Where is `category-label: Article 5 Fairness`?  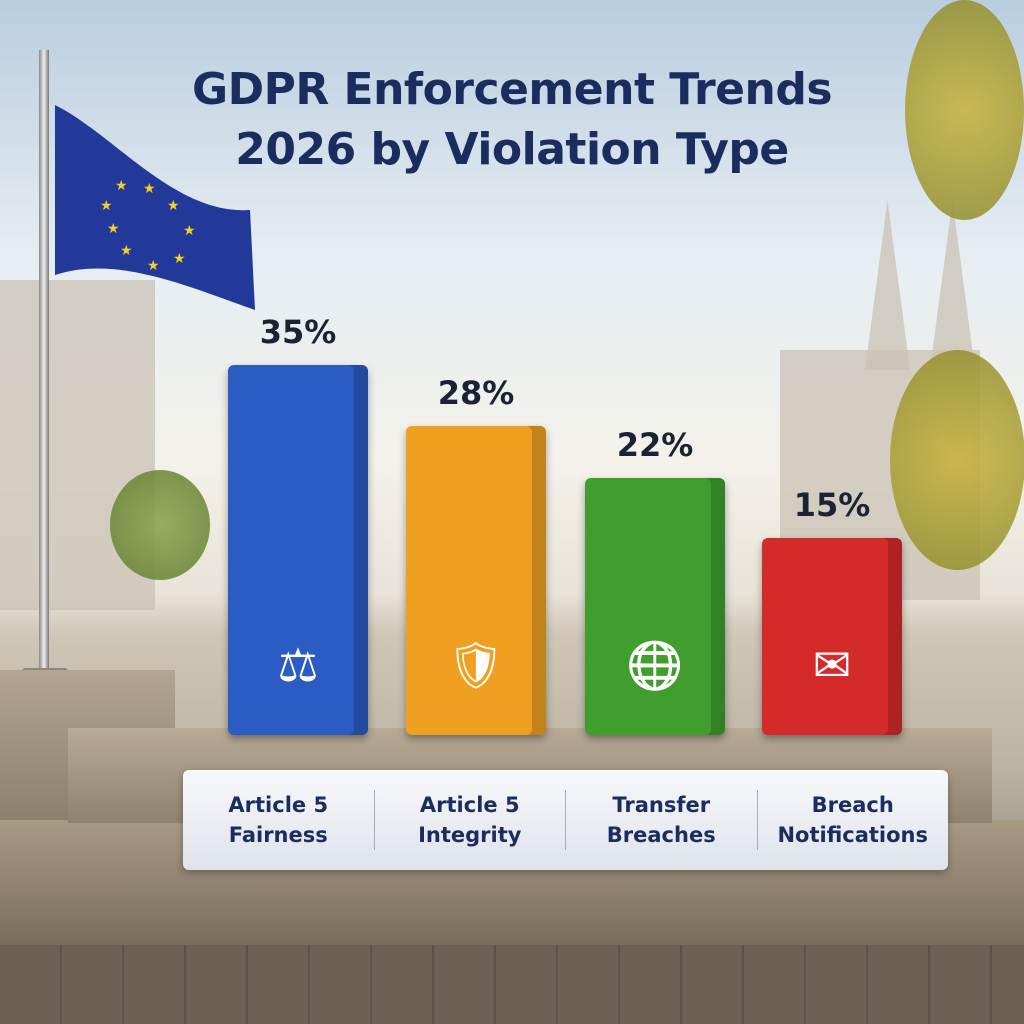
category-label: Article 5 Fairness is located at coordinates (279, 820).